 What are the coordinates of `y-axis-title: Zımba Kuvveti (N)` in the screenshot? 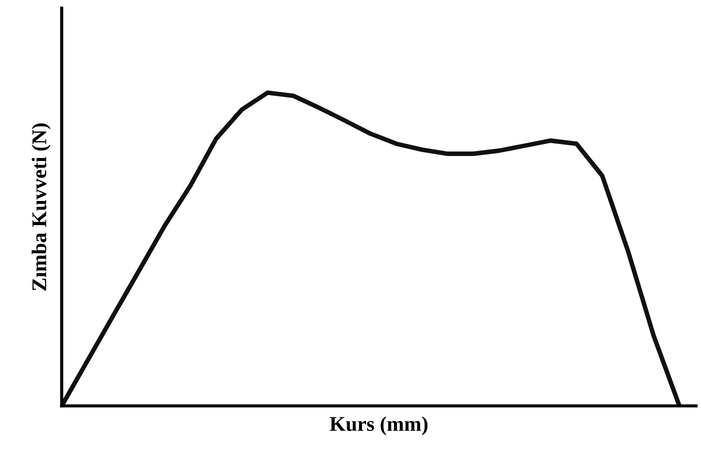 It's located at (41, 206).